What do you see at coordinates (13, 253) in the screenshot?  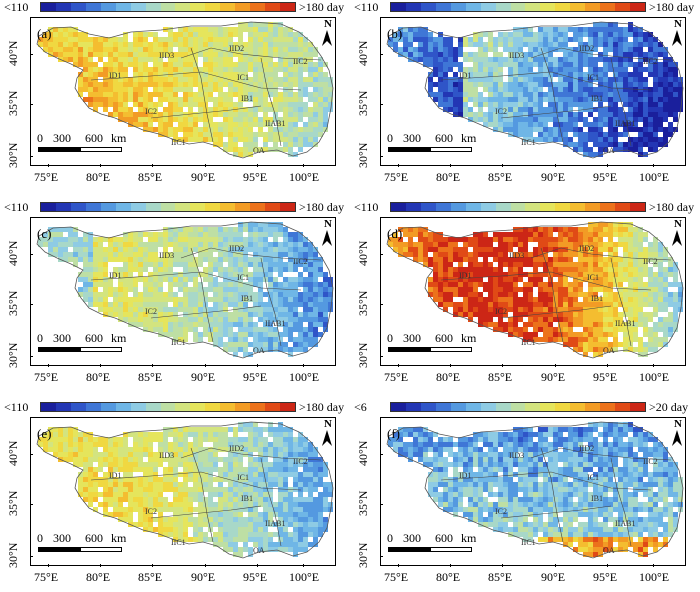 I see `lat-tick-label: 40°N` at bounding box center [13, 253].